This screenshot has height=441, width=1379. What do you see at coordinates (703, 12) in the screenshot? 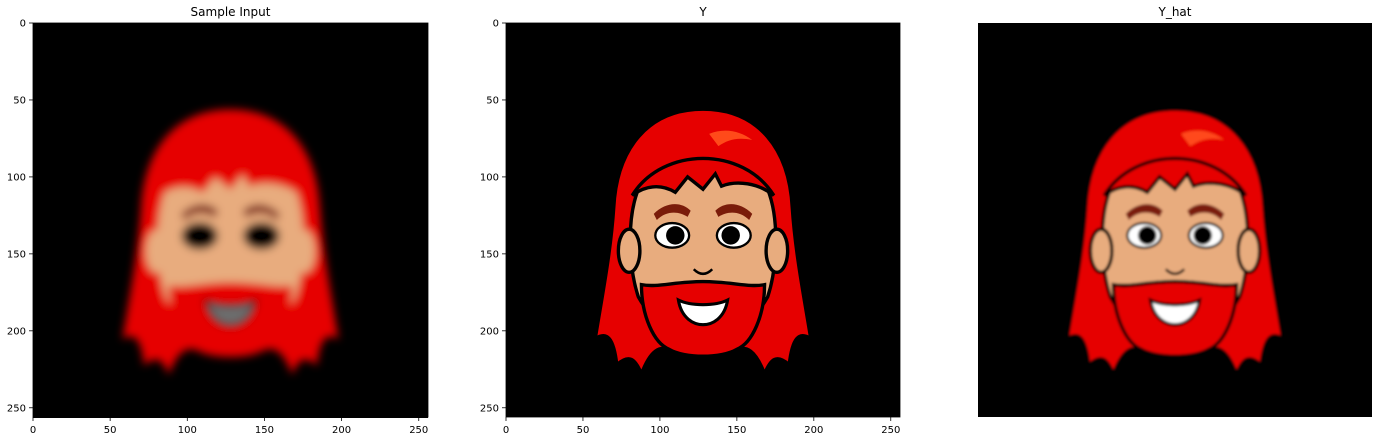
I see `panel-title: Y` at bounding box center [703, 12].